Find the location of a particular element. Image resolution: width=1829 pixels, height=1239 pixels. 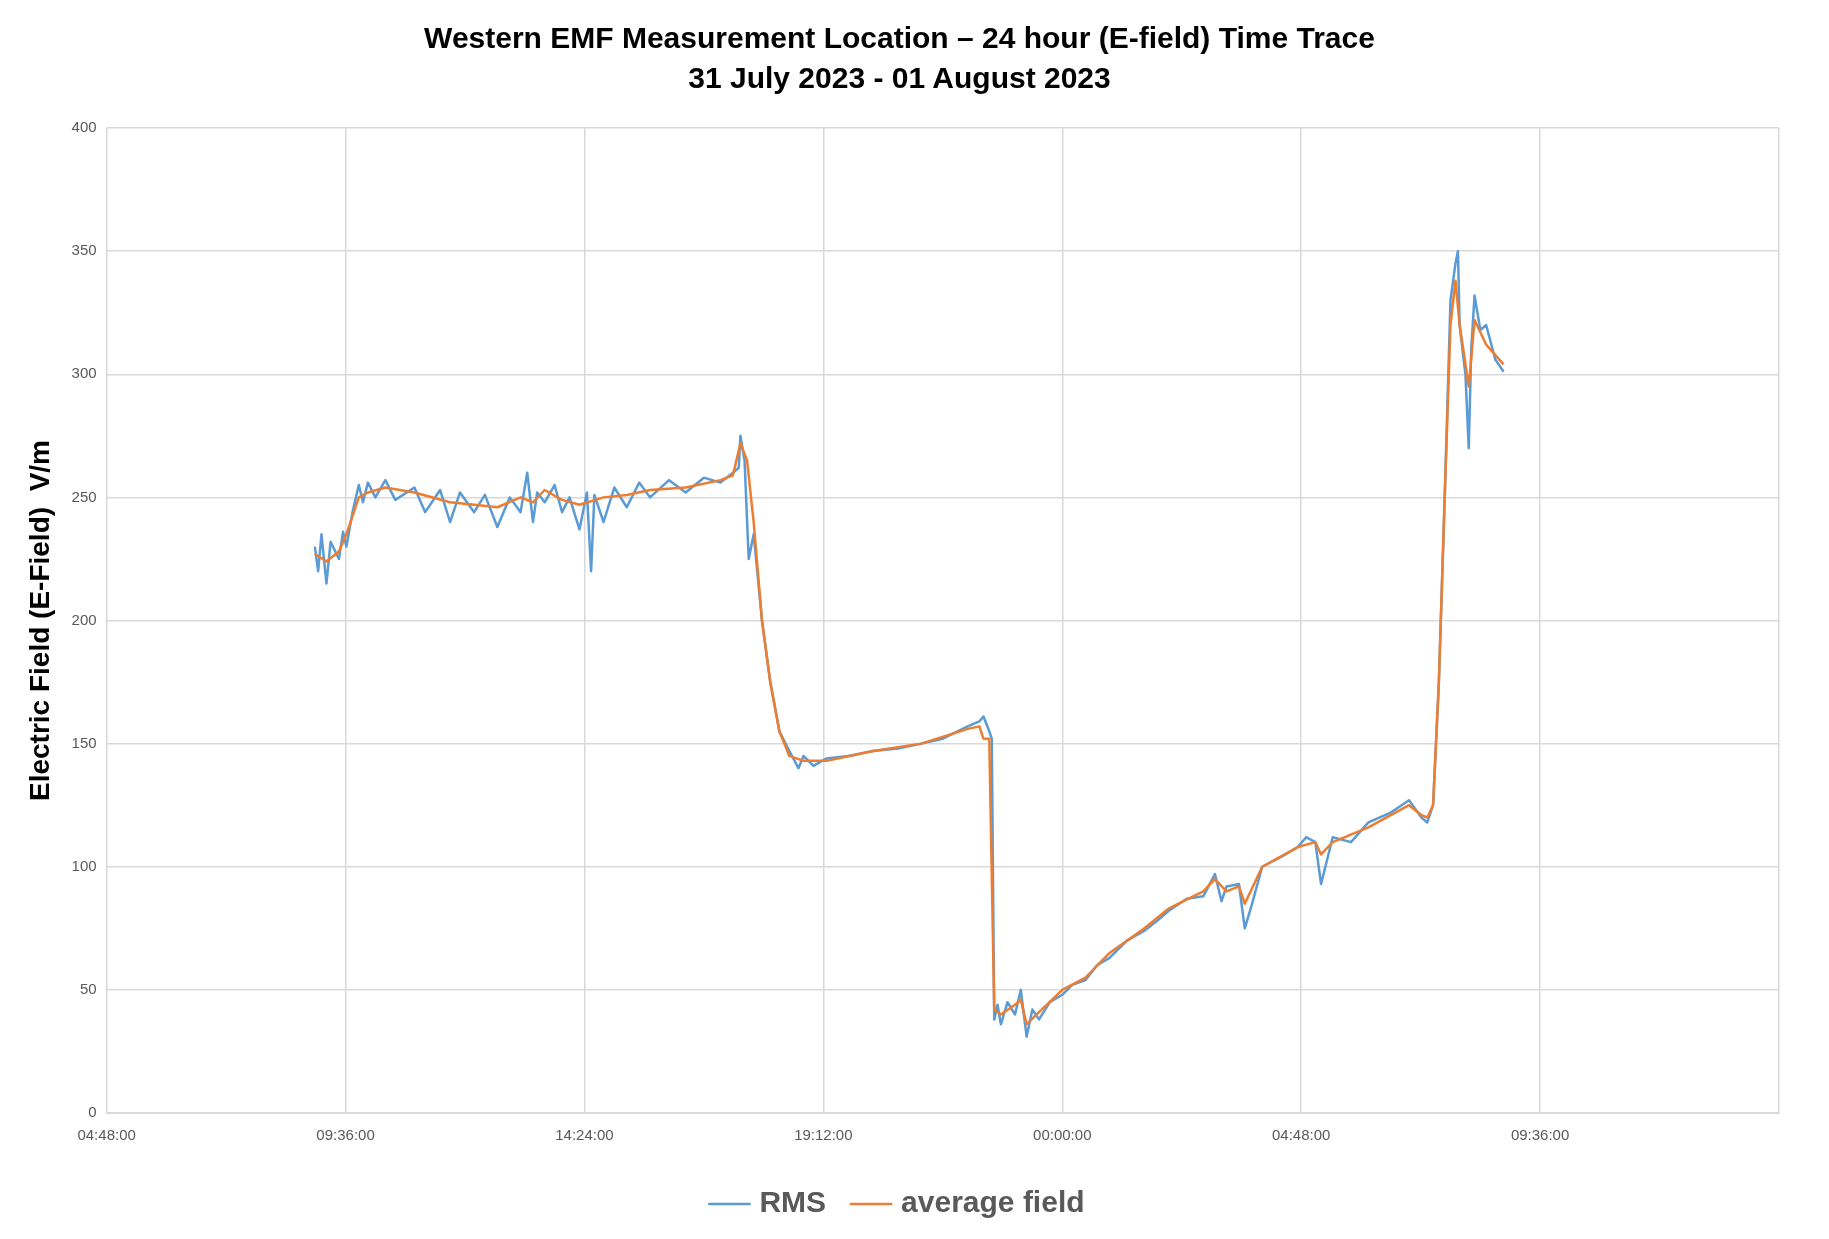

legend-label: RMS is located at coordinates (793, 1202).